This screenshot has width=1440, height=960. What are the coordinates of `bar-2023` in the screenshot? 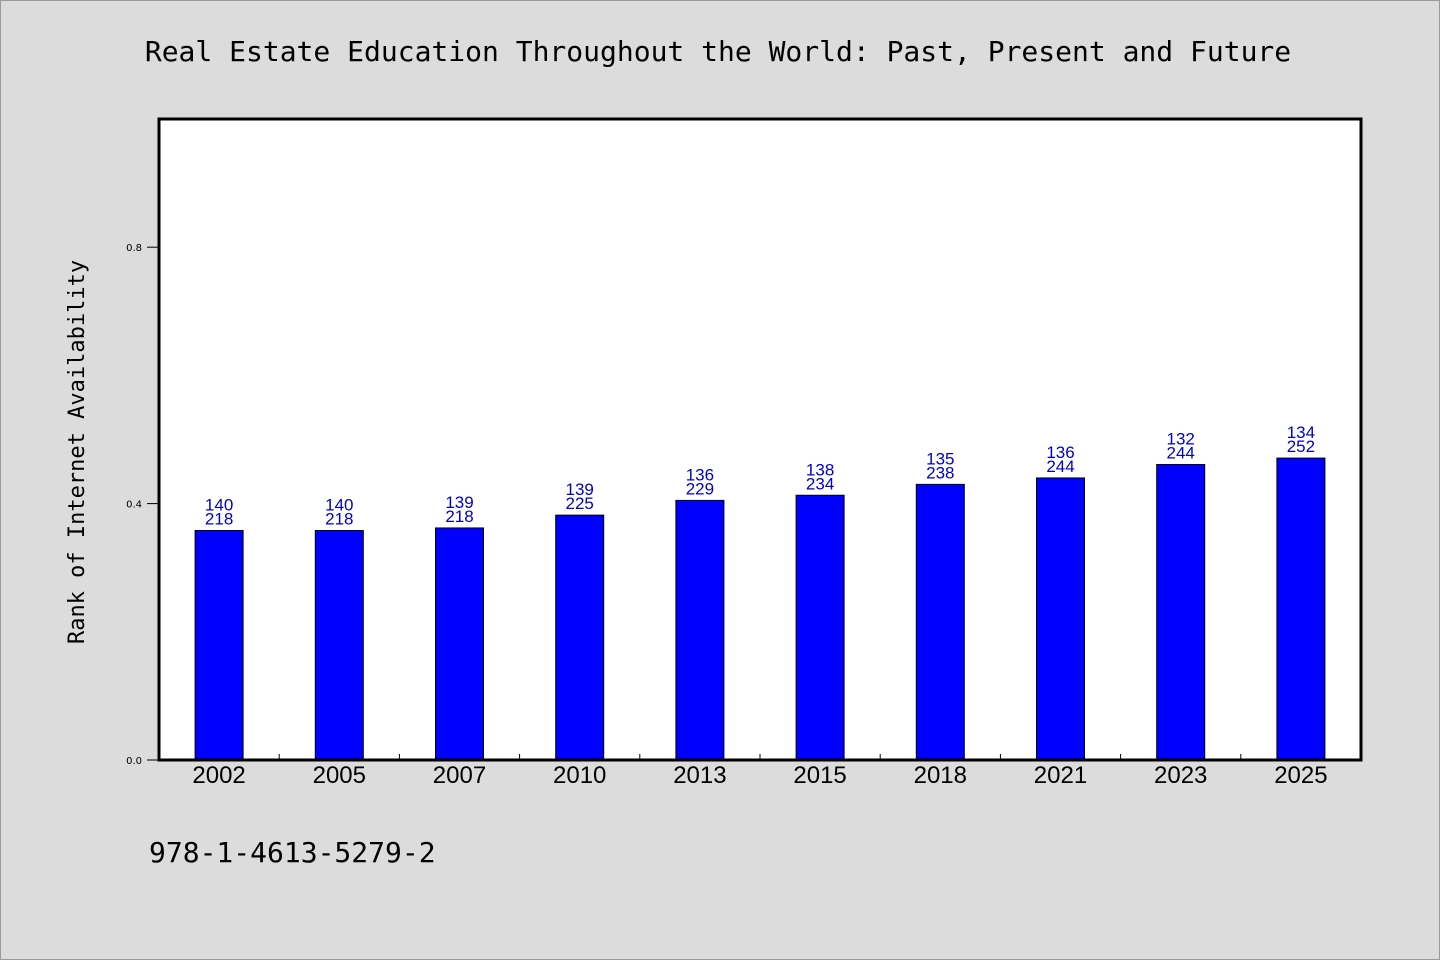 It's located at (1181, 612).